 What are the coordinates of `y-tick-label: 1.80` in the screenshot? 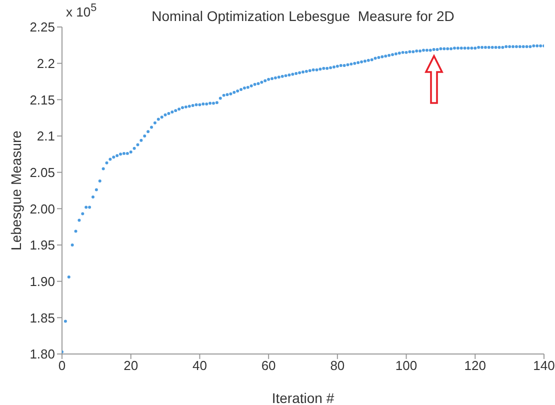 It's located at (42, 354).